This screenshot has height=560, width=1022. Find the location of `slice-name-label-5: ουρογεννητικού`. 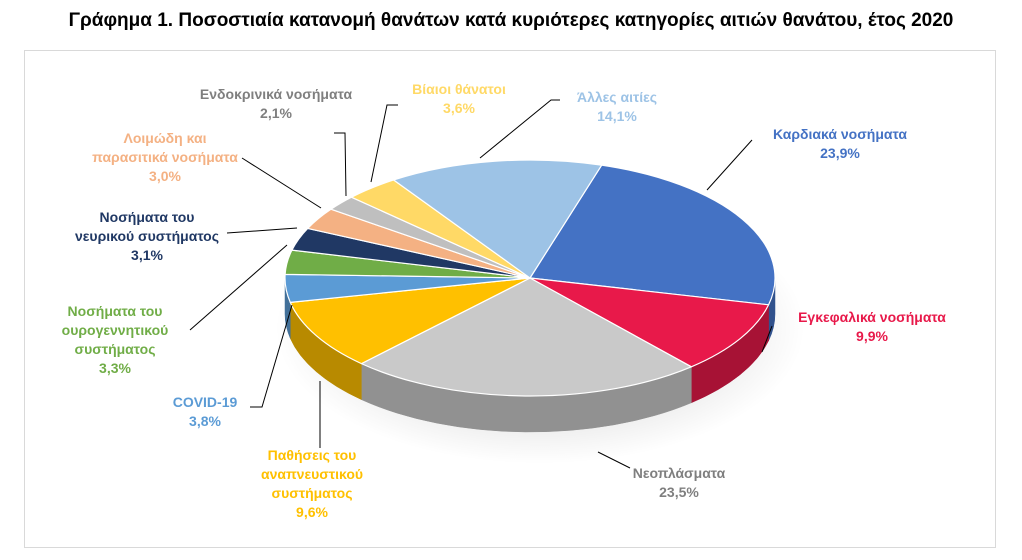

slice-name-label-5: ουρογεννητικού is located at coordinates (115, 330).